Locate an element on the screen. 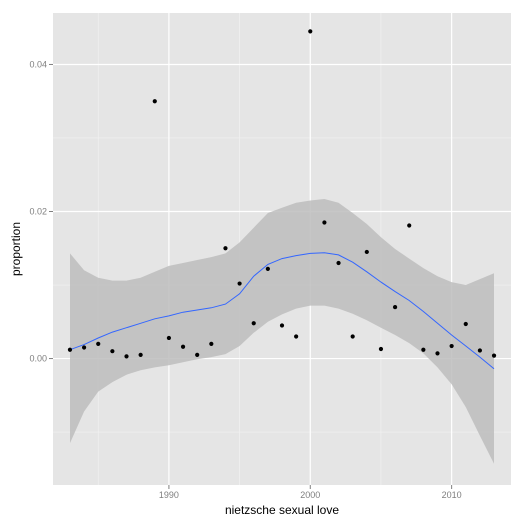 Image resolution: width=525 pixels, height=525 pixels. x-axis-title: nietzsche sexual love is located at coordinates (282, 510).